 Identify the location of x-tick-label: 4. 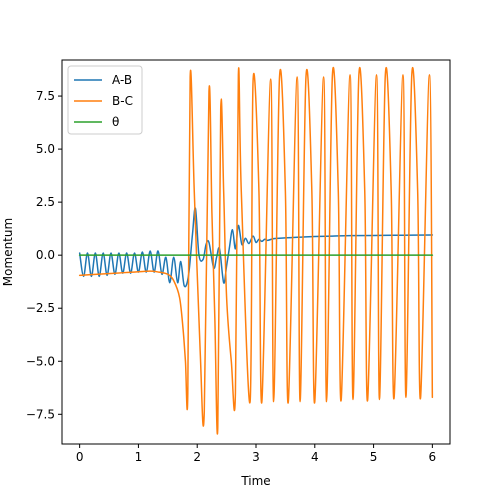
(315, 457).